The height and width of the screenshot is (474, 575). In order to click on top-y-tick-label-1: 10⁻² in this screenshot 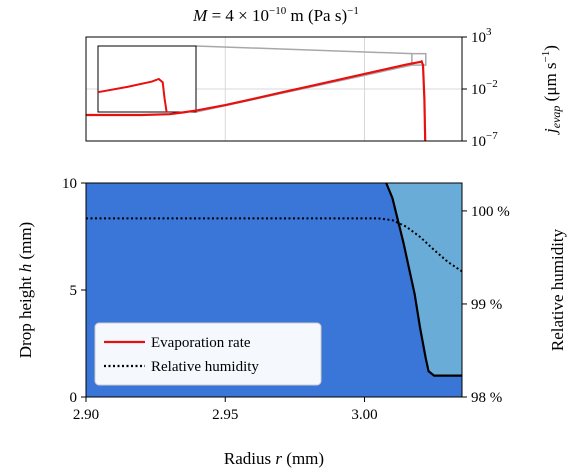, I will do `click(484, 88)`.